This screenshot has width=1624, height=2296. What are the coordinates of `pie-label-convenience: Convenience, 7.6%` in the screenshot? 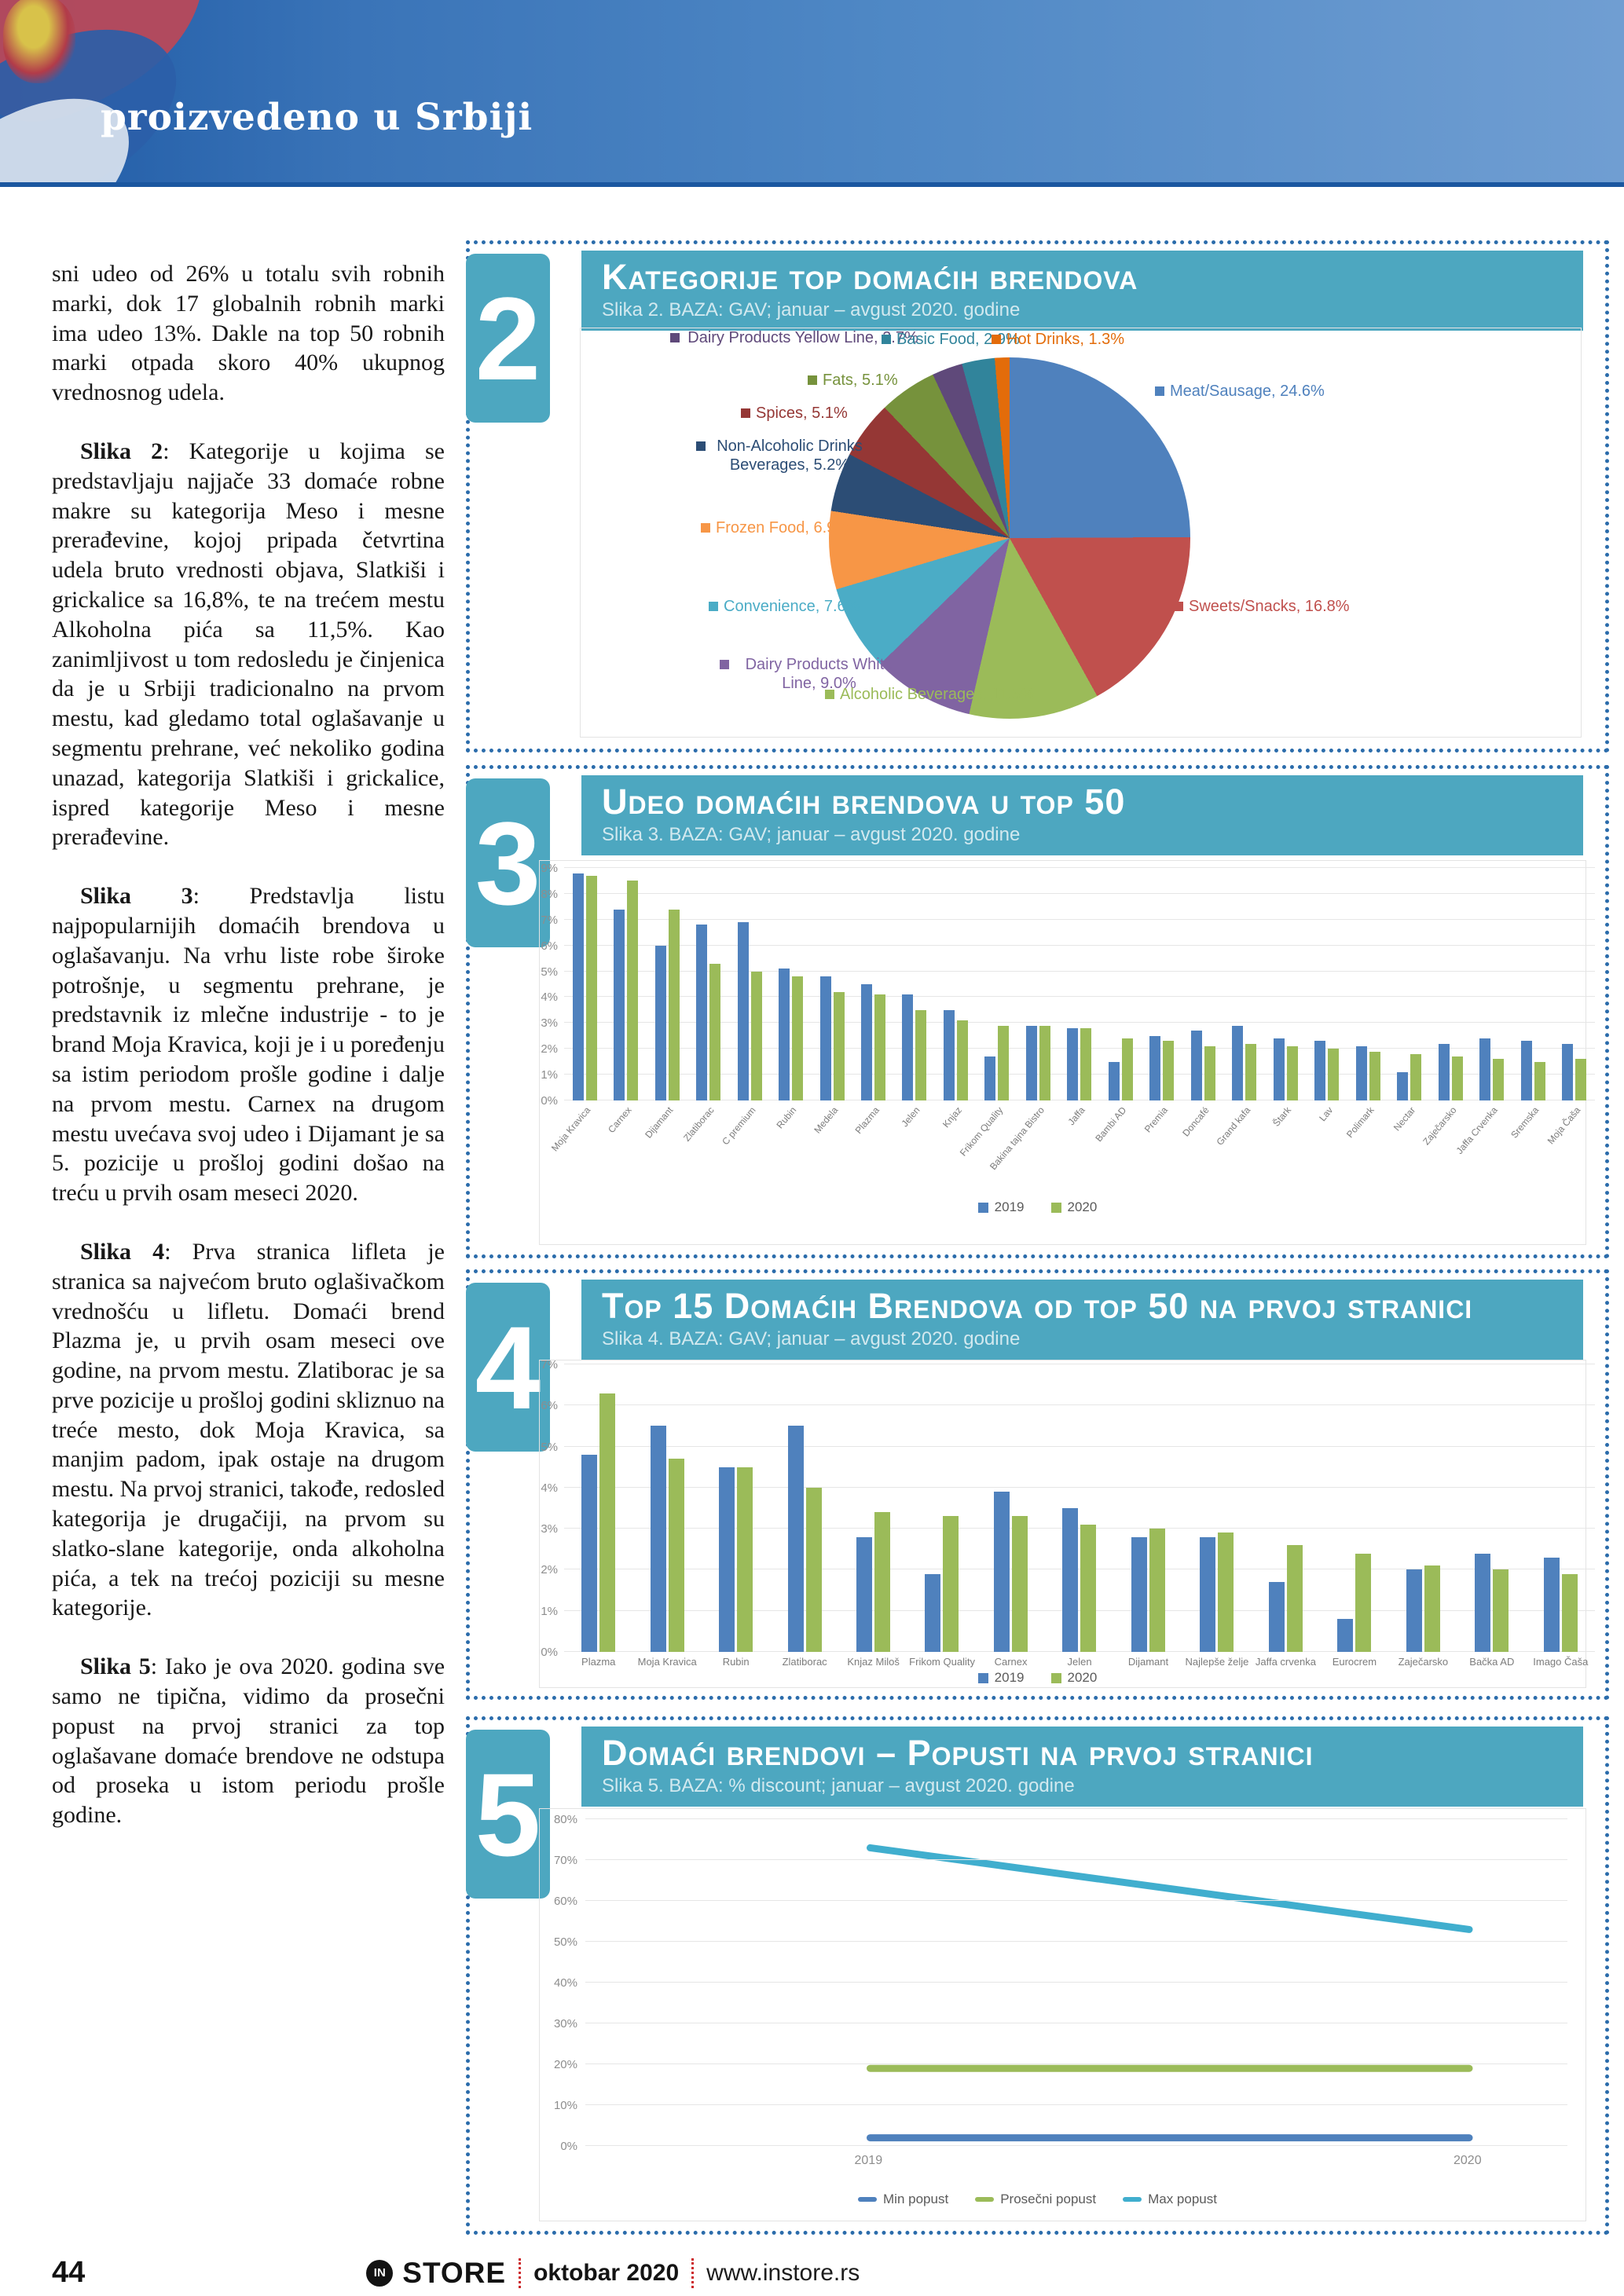 It's located at (784, 608).